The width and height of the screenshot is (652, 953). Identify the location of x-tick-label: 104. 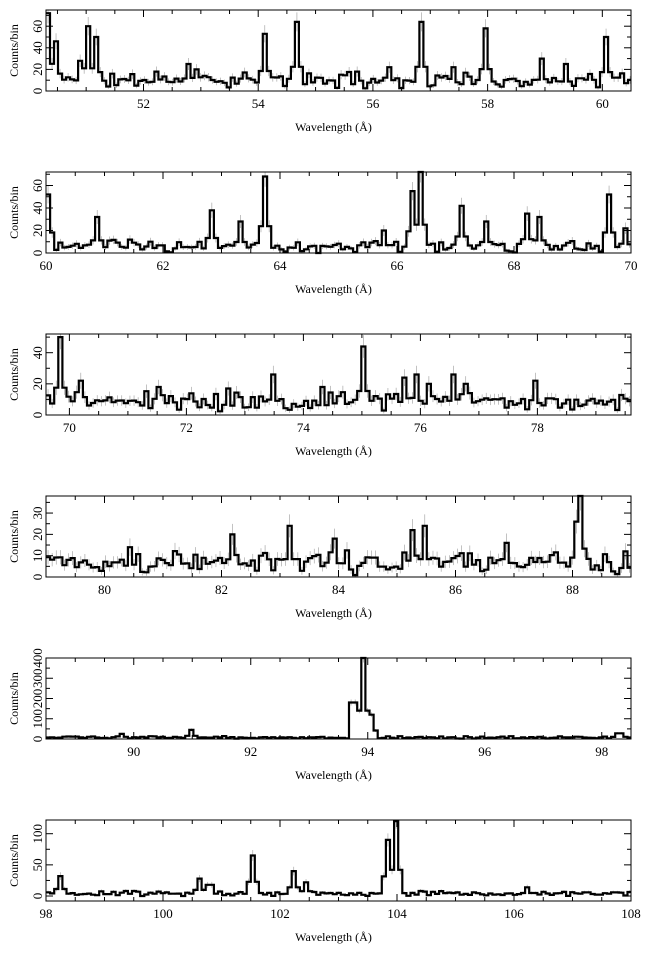
(397, 913).